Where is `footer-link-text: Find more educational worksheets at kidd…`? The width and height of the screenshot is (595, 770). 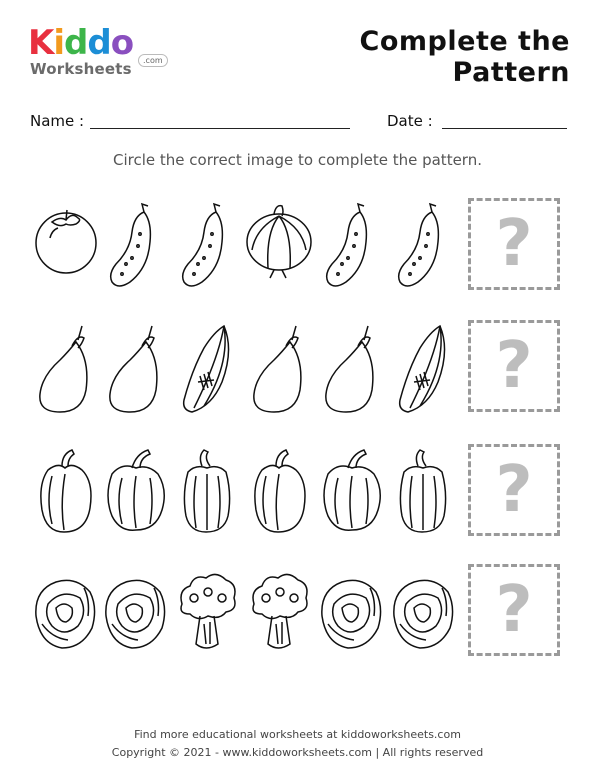
footer-link-text: Find more educational worksheets at kidd… is located at coordinates (297, 734).